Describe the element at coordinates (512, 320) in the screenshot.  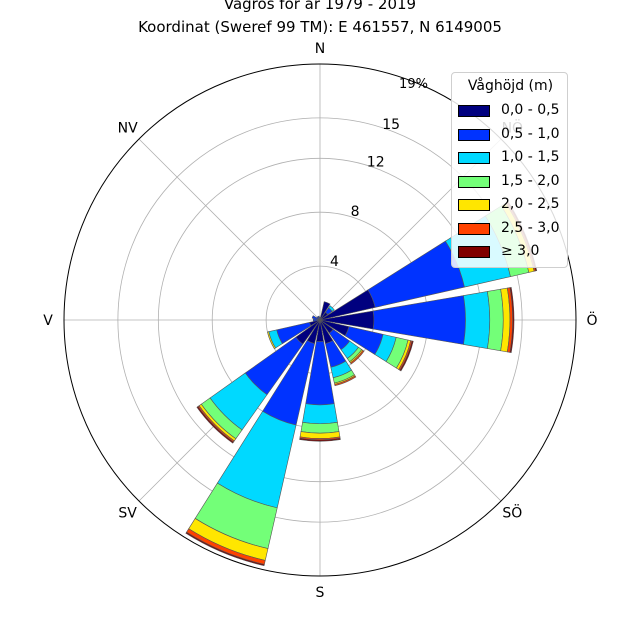
I see `bar-Ö-bin-6` at that location.